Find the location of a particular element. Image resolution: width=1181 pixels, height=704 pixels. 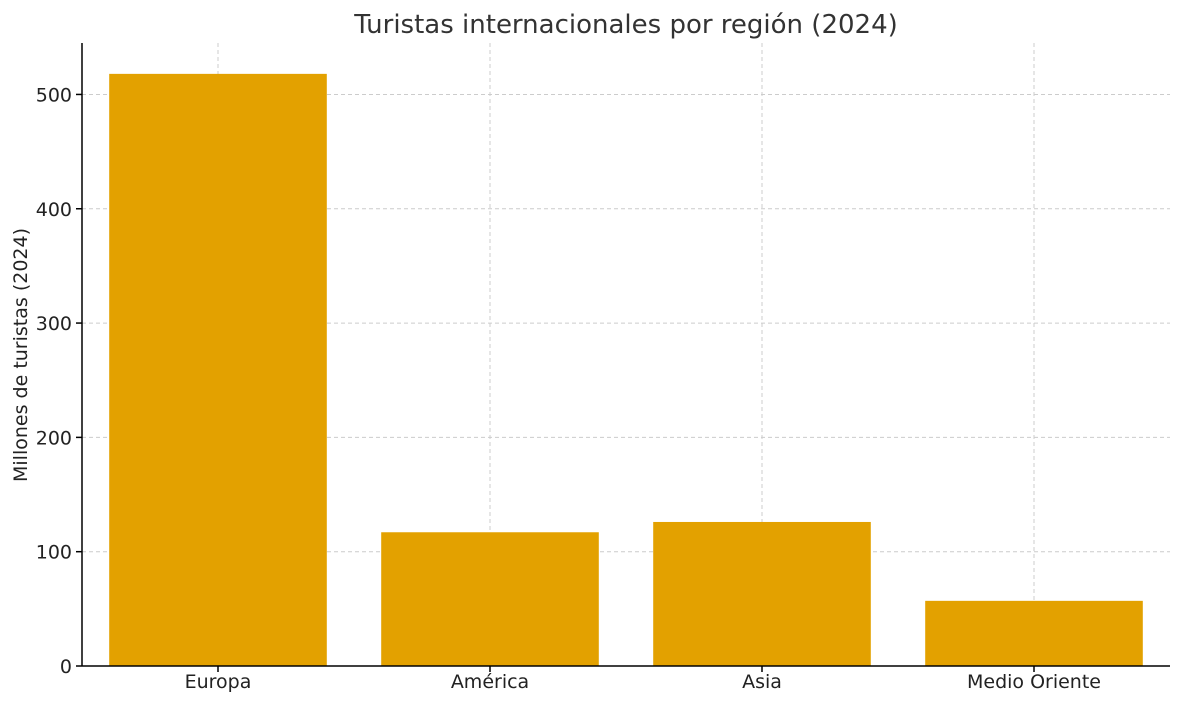

x-tick-label: Europa is located at coordinates (218, 682).